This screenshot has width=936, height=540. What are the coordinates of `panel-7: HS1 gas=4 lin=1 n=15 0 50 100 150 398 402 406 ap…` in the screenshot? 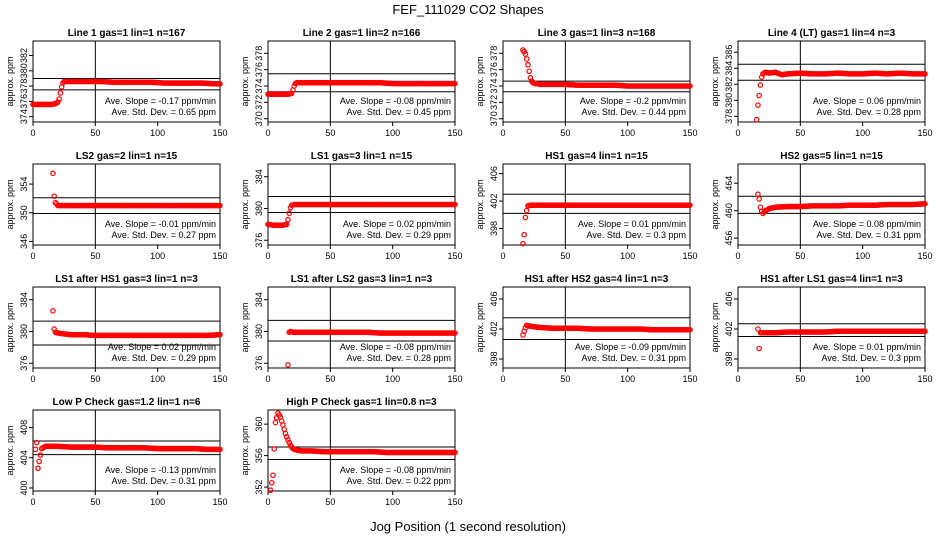 It's located at (586, 206).